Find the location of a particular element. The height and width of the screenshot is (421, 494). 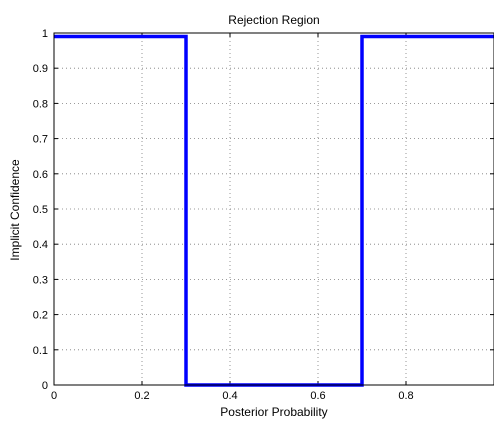

x-tick-label: 0.2 is located at coordinates (141, 396).